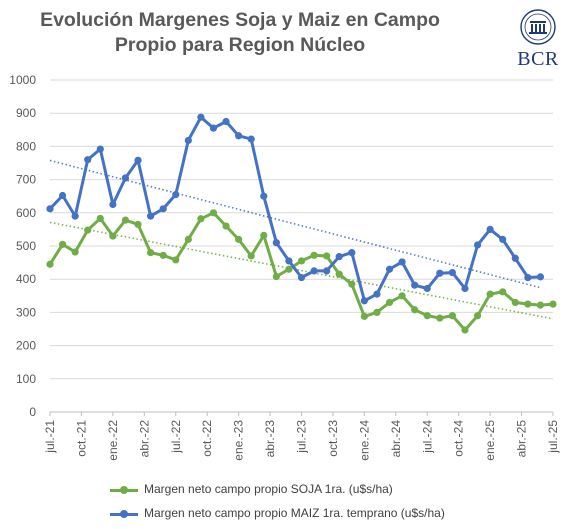  Describe the element at coordinates (26, 213) in the screenshot. I see `y-tick-label: 600` at that location.